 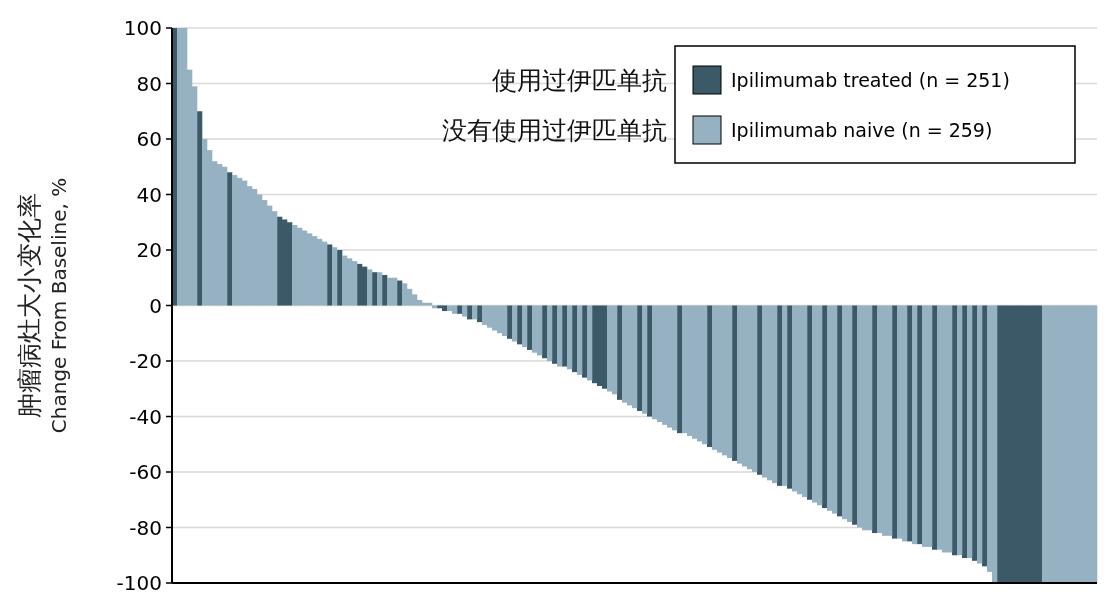 What do you see at coordinates (142, 28) in the screenshot?
I see `y-tick-label: 100` at bounding box center [142, 28].